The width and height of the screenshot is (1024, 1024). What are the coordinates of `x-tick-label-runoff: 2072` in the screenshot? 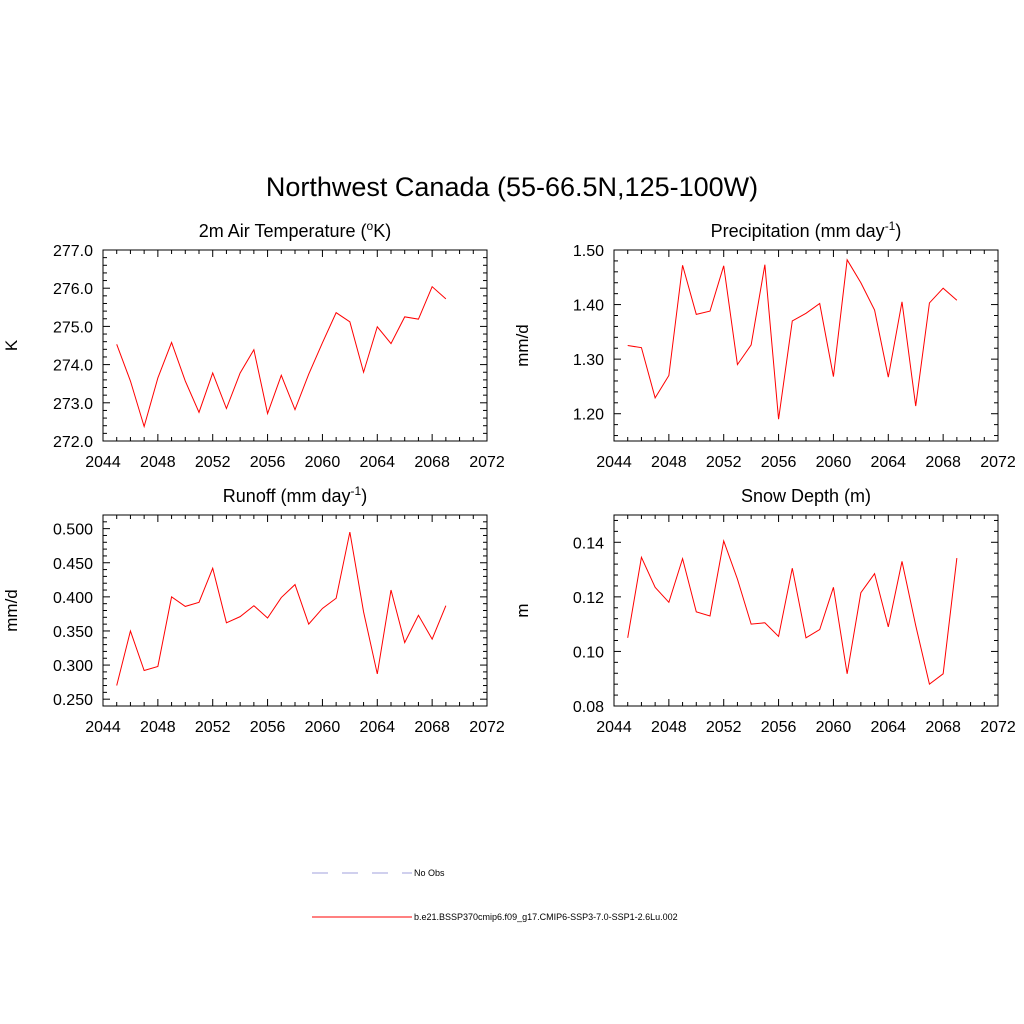 It's located at (487, 727).